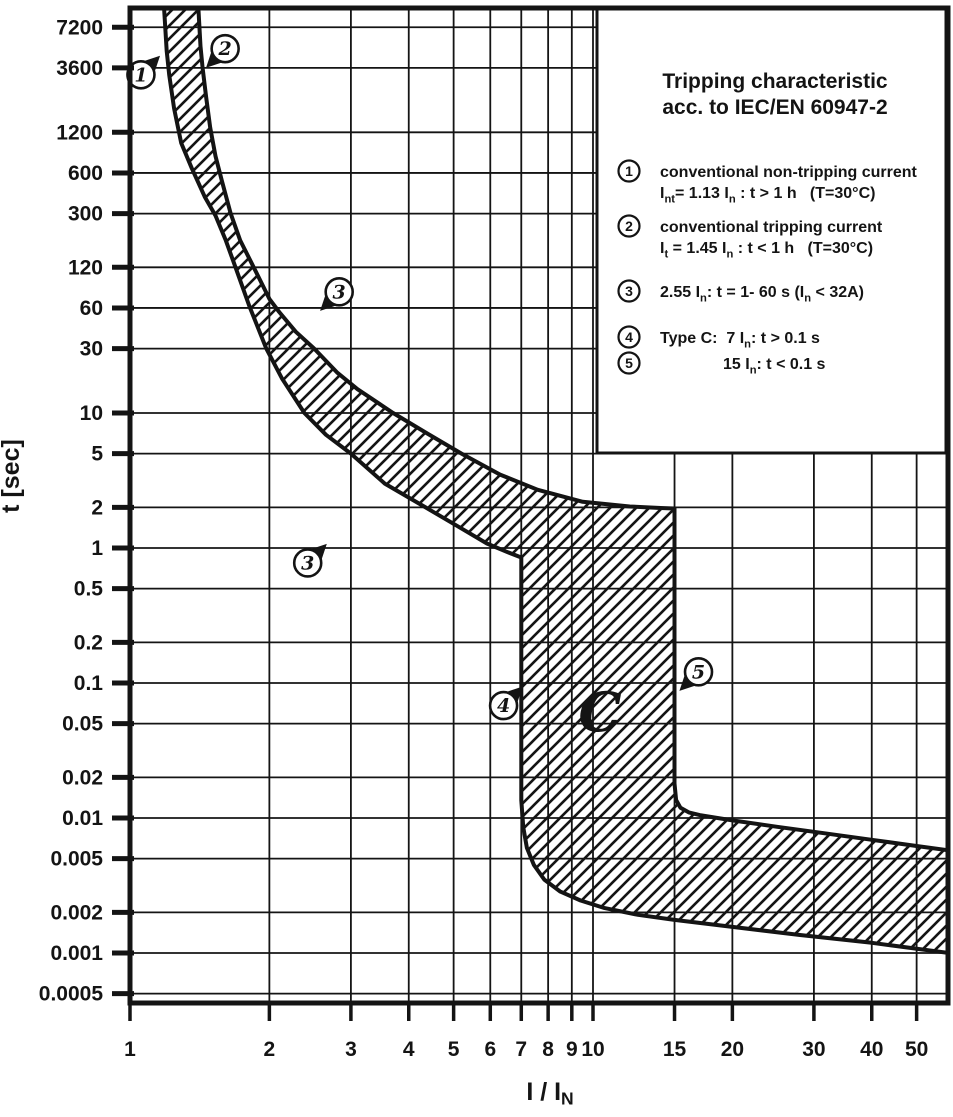 The image size is (953, 1117). What do you see at coordinates (549, 1093) in the screenshot?
I see `x-axis-title: I / IN` at bounding box center [549, 1093].